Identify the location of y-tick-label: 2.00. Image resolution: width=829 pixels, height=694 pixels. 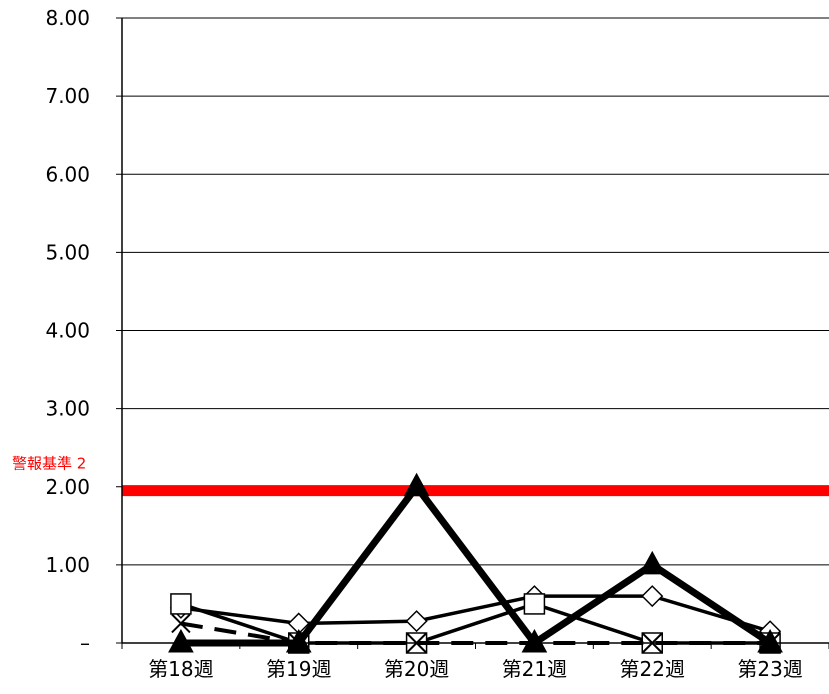
(67, 487).